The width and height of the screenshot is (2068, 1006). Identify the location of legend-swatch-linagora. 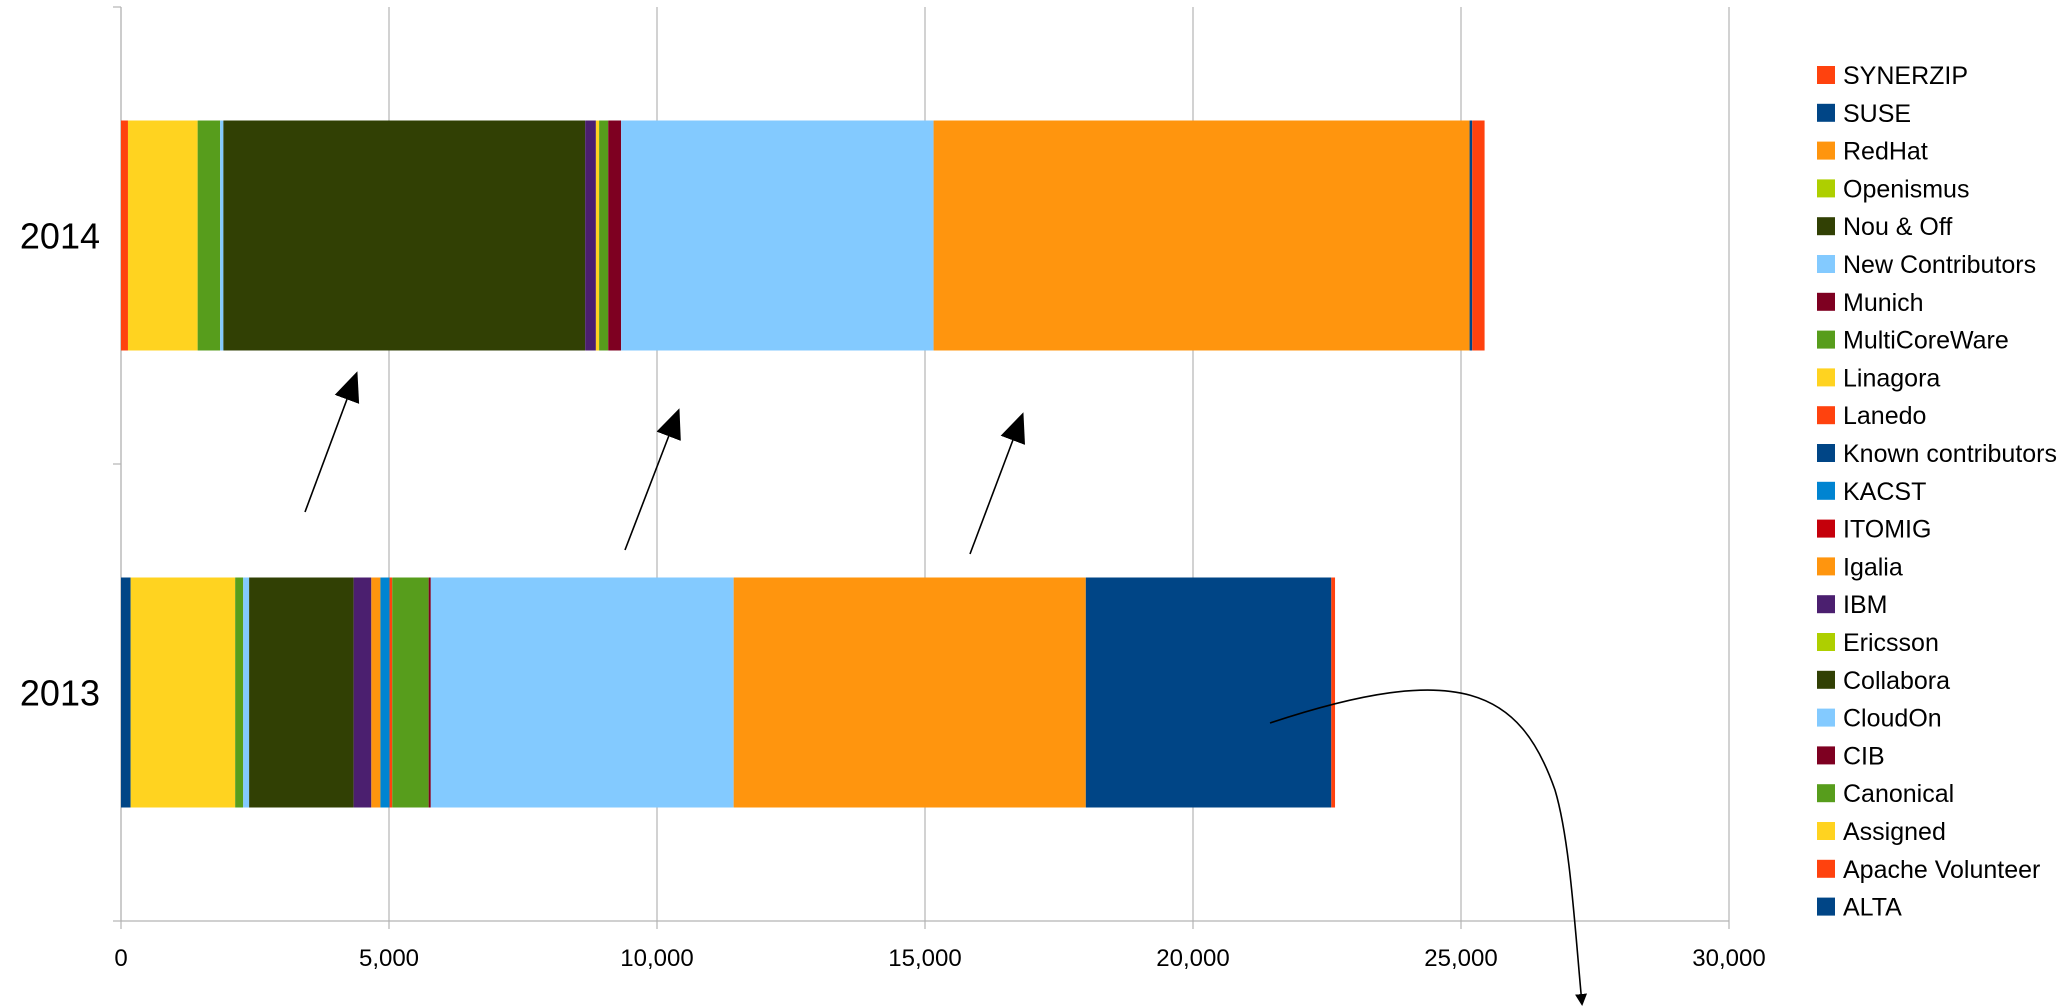
(1826, 377).